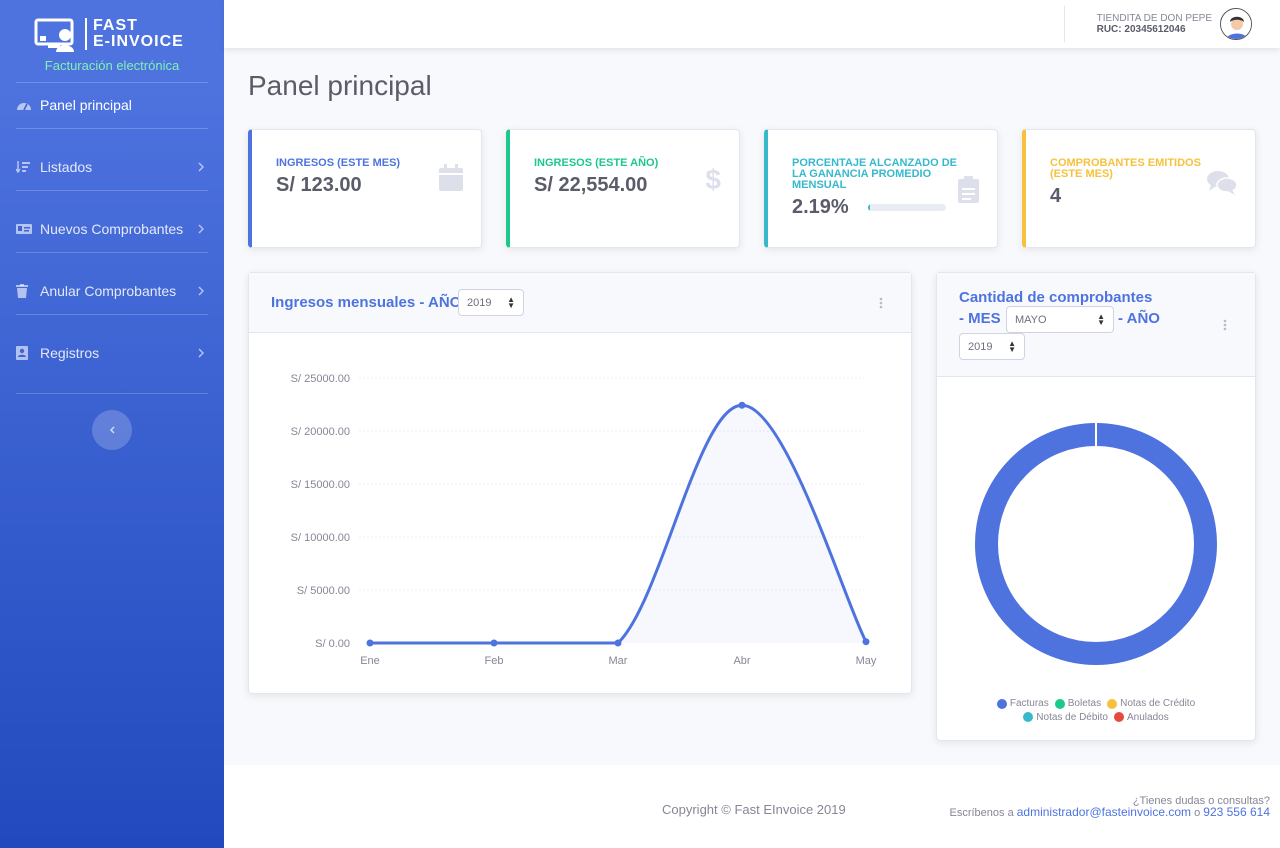 The image size is (1280, 848). Describe the element at coordinates (112, 430) in the screenshot. I see `sidebar-toggle-button` at that location.